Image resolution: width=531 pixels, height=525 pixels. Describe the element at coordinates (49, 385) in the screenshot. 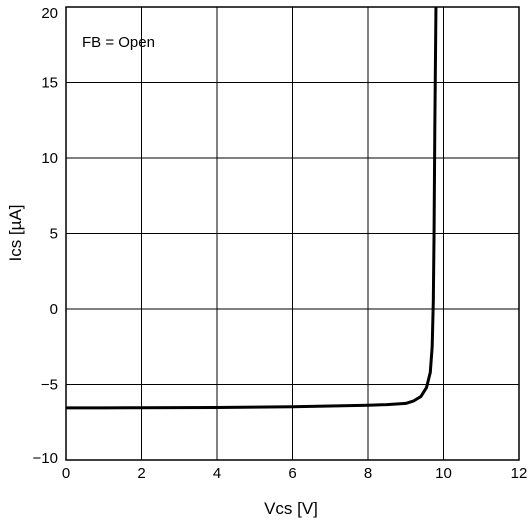

I see `y-tick-label: −5` at that location.